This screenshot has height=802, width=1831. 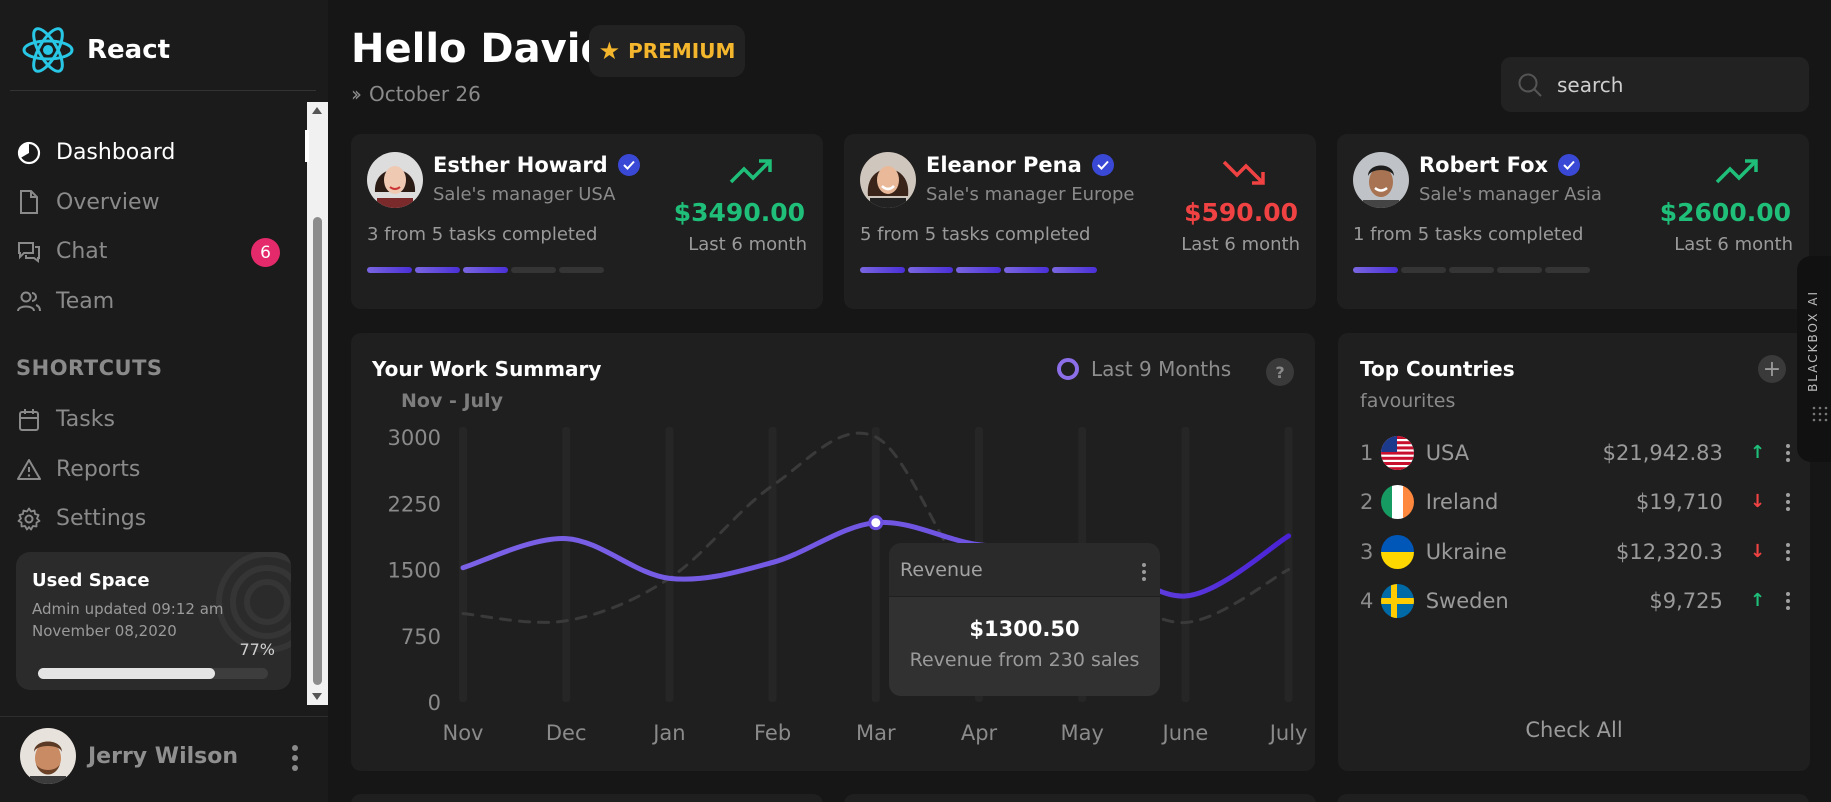 I want to click on user-avatar, so click(x=48, y=756).